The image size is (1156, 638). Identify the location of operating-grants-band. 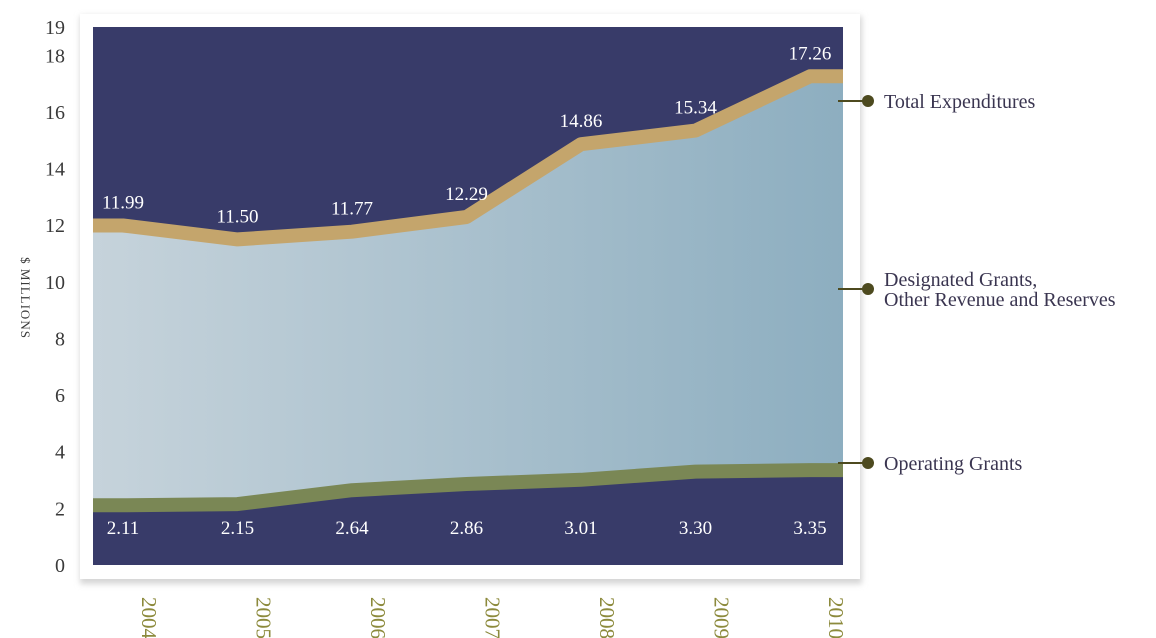
(468, 488).